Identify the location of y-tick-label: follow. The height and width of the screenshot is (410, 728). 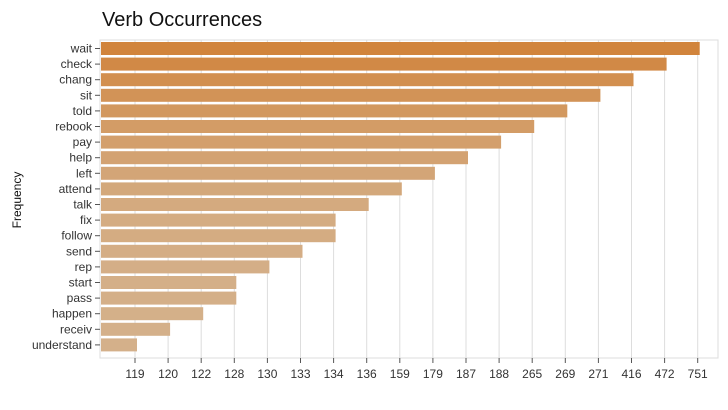
(76, 236).